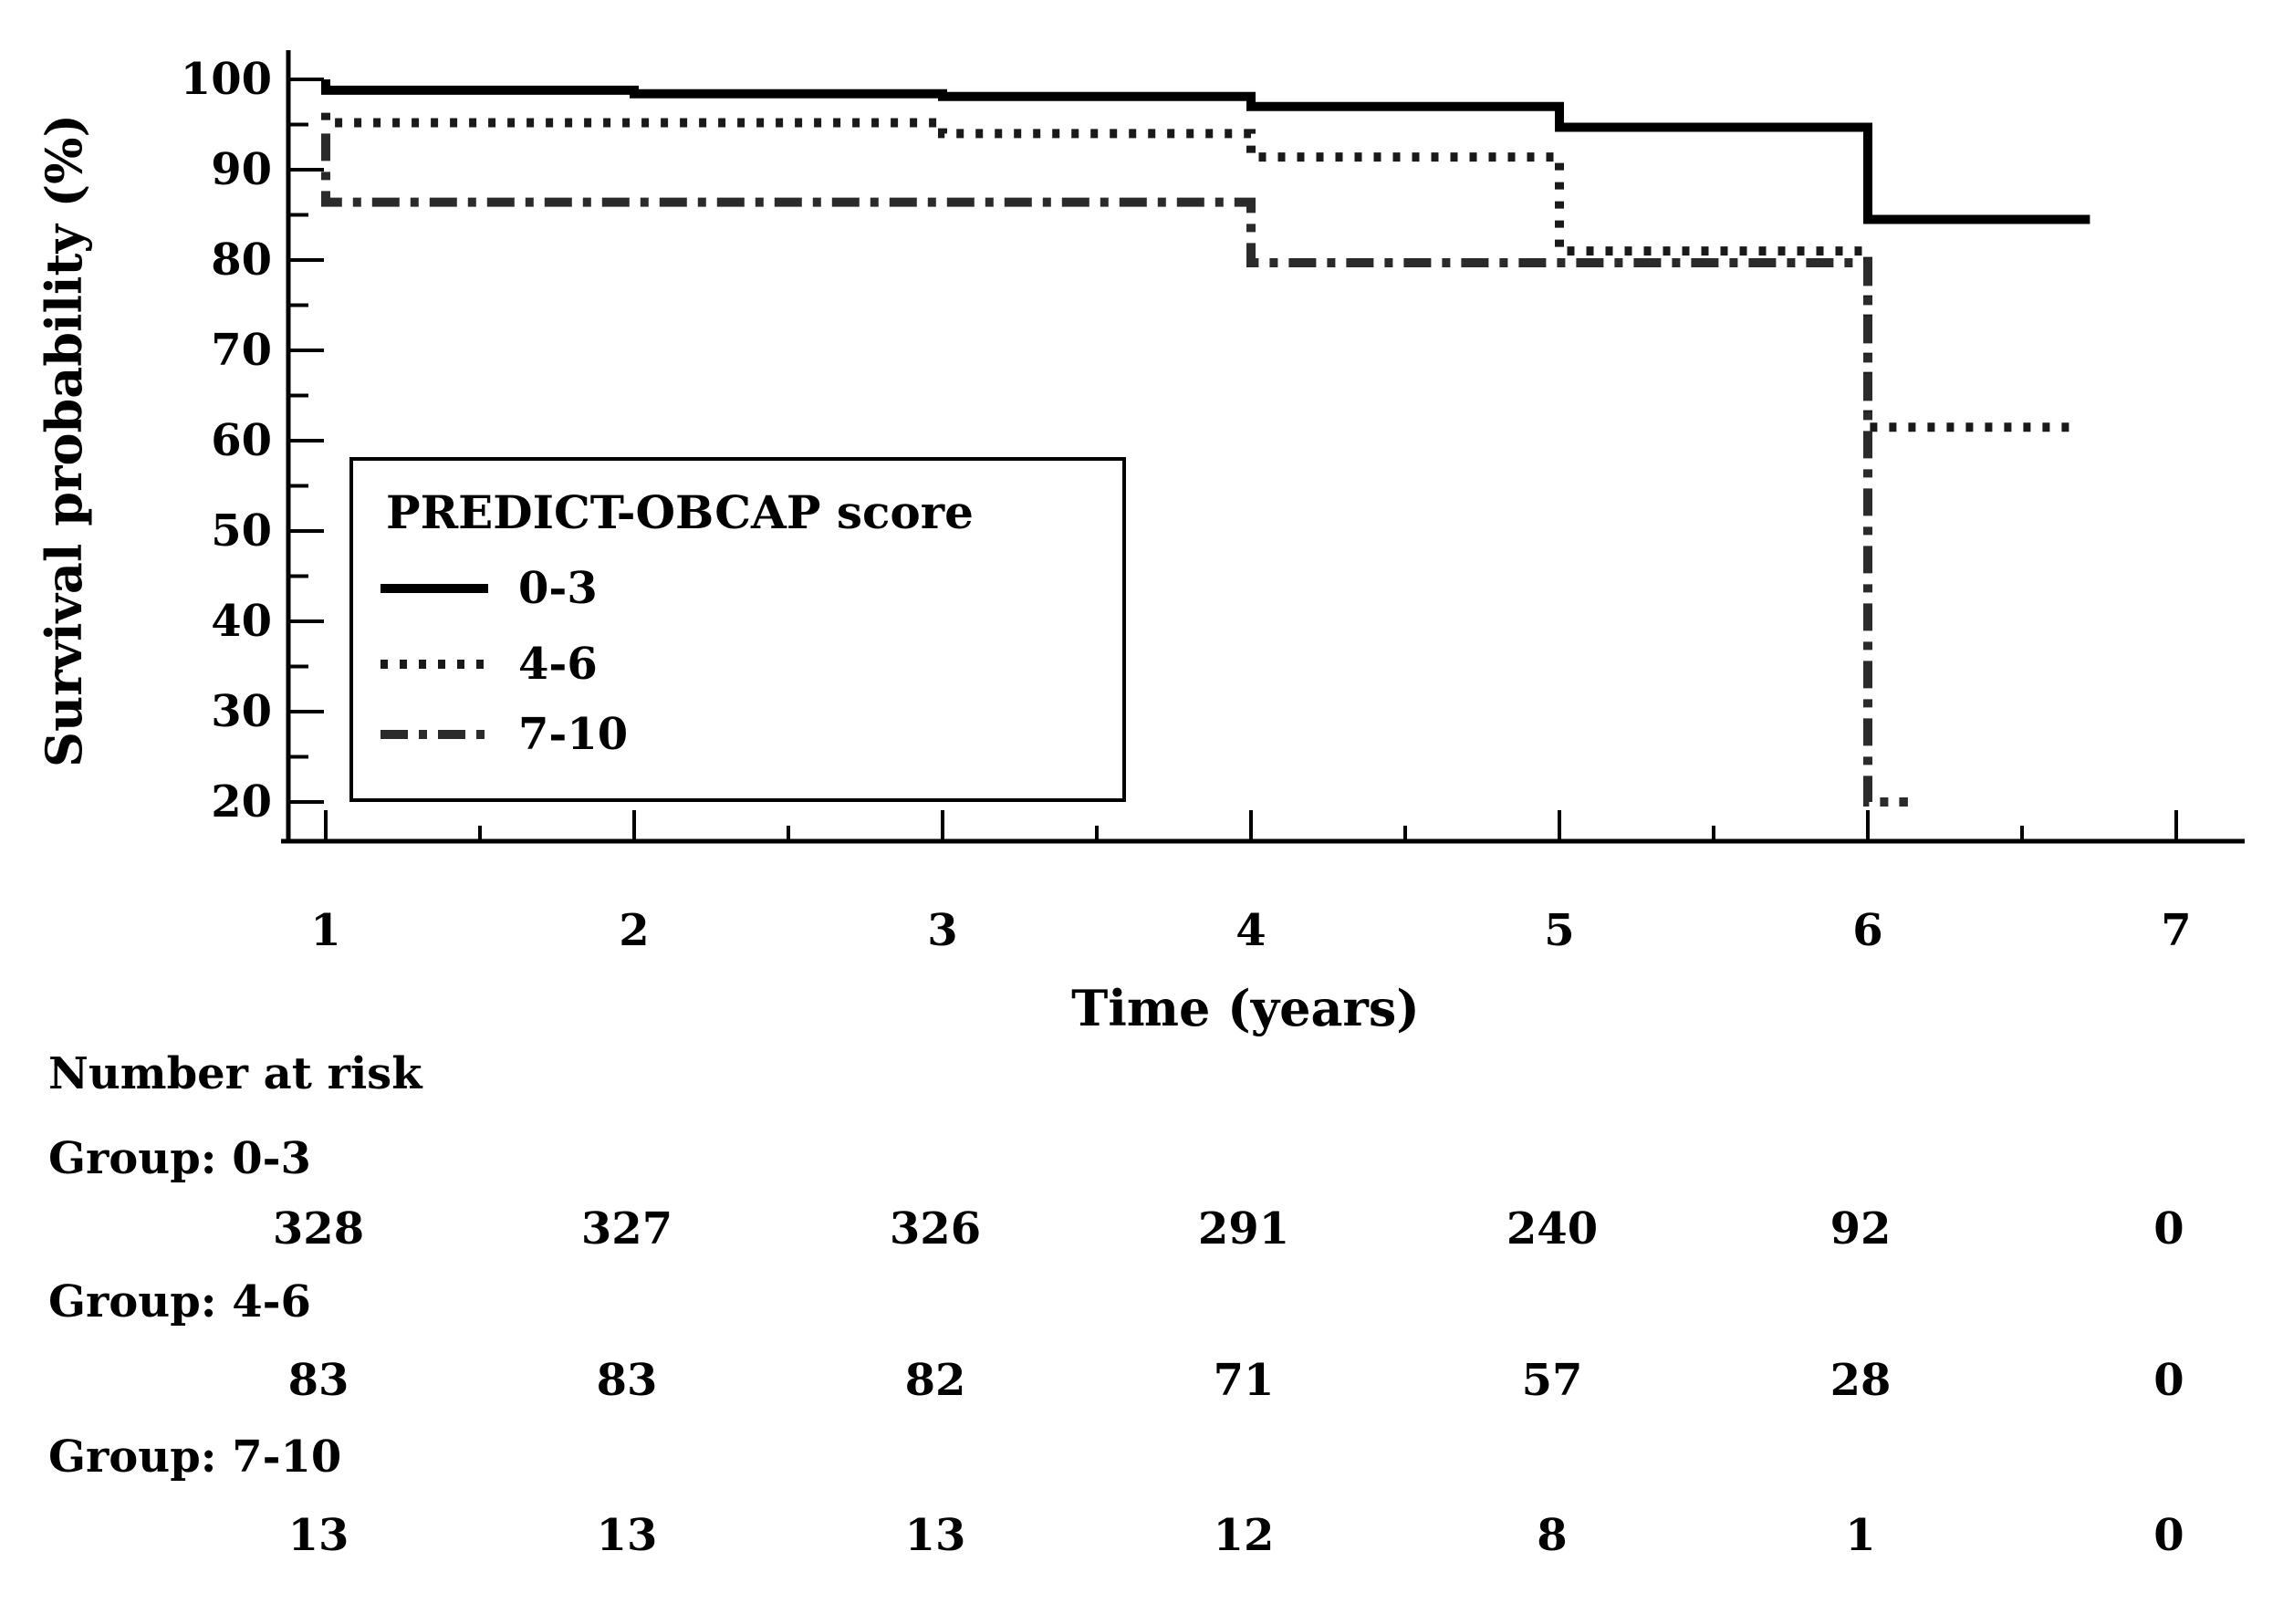  What do you see at coordinates (242, 531) in the screenshot?
I see `y-tick-label-50: 50` at bounding box center [242, 531].